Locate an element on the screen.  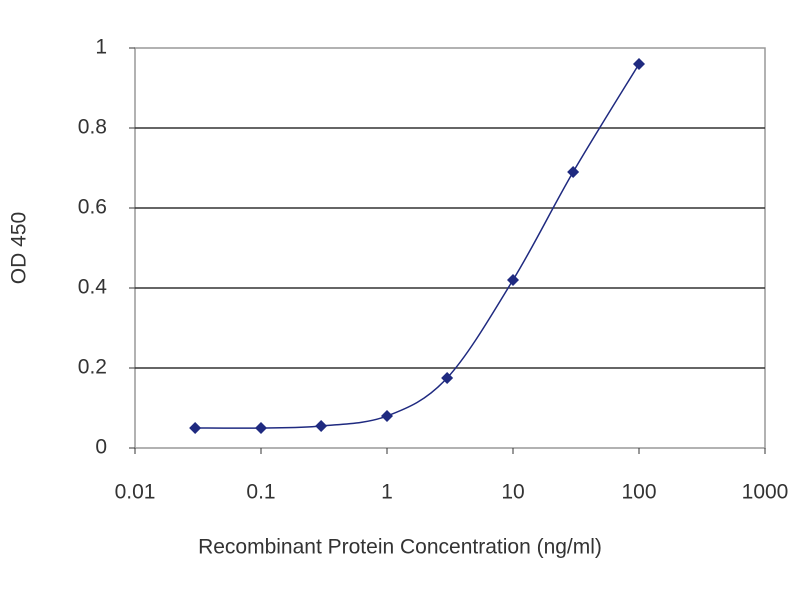
x-tick-label: 0.01 is located at coordinates (135, 492).